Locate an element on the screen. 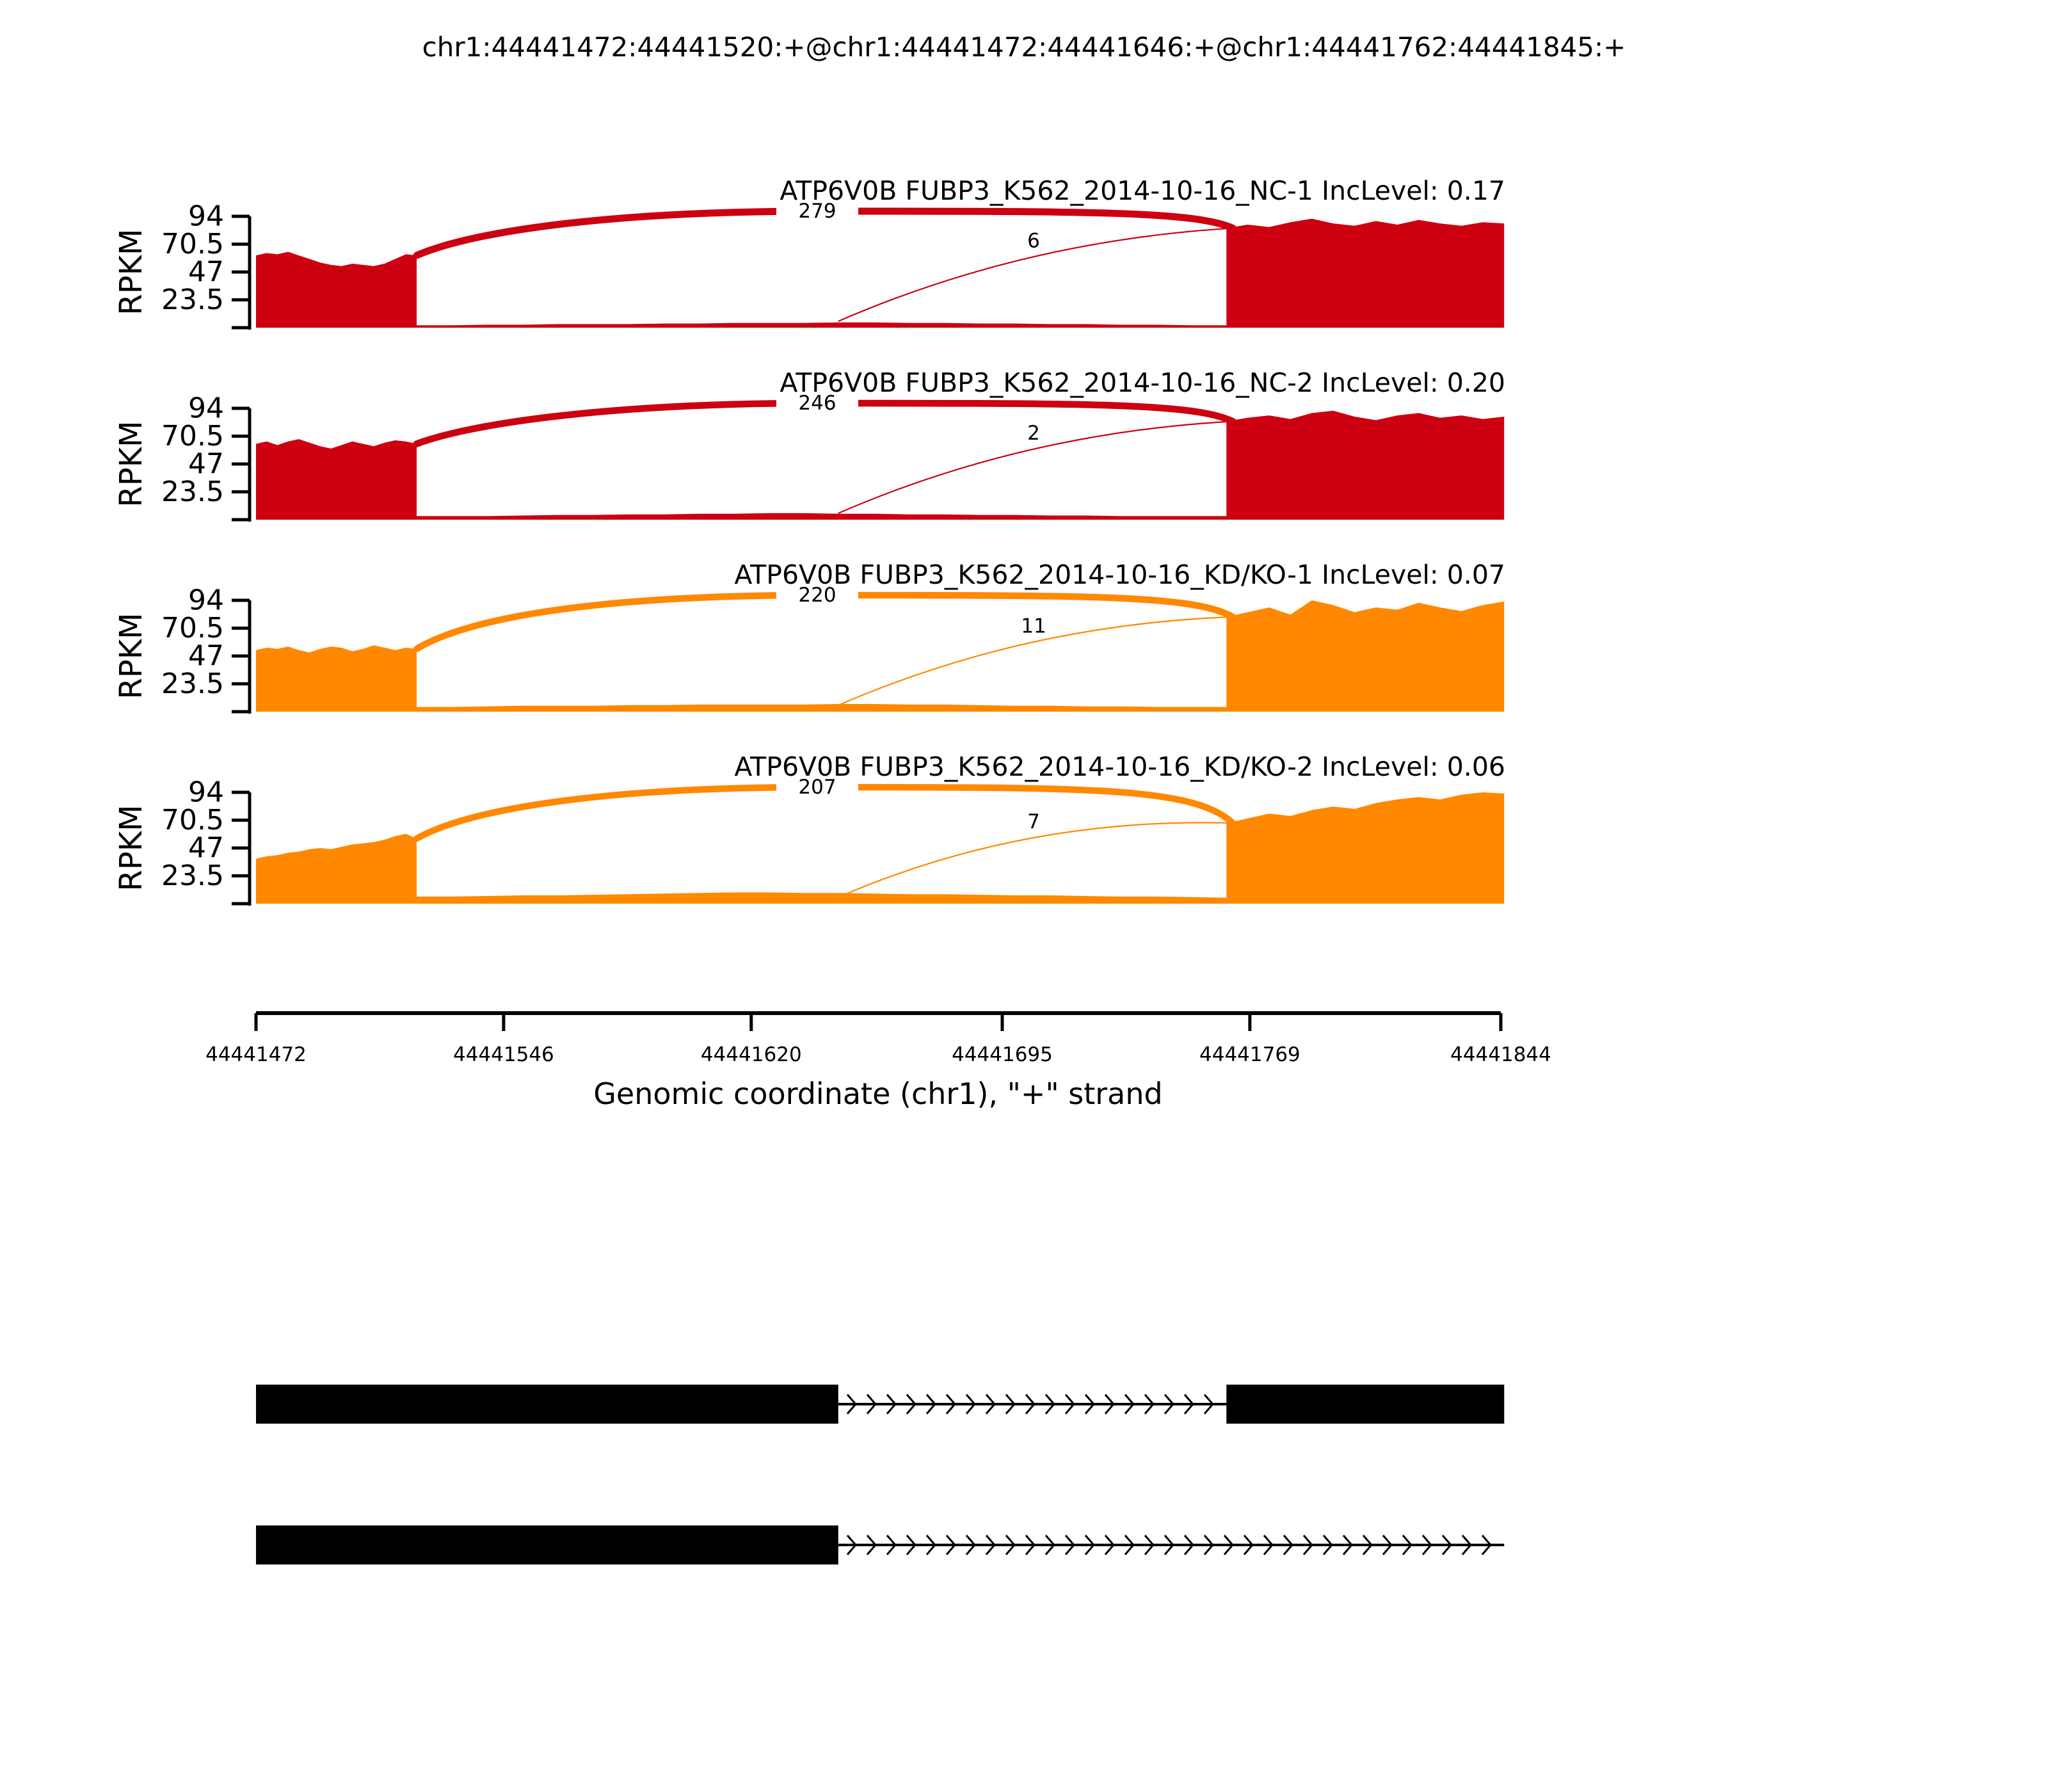 Image resolution: width=2048 pixels, height=1792 pixels. x-axis-label: Genomic coordinate (chr1), "+" strand is located at coordinates (877, 1093).